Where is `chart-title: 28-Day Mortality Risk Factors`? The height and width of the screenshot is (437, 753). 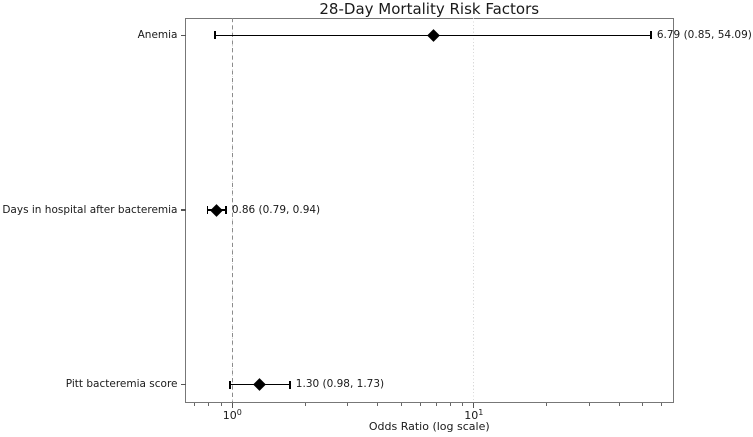 chart-title: 28-Day Mortality Risk Factors is located at coordinates (429, 9).